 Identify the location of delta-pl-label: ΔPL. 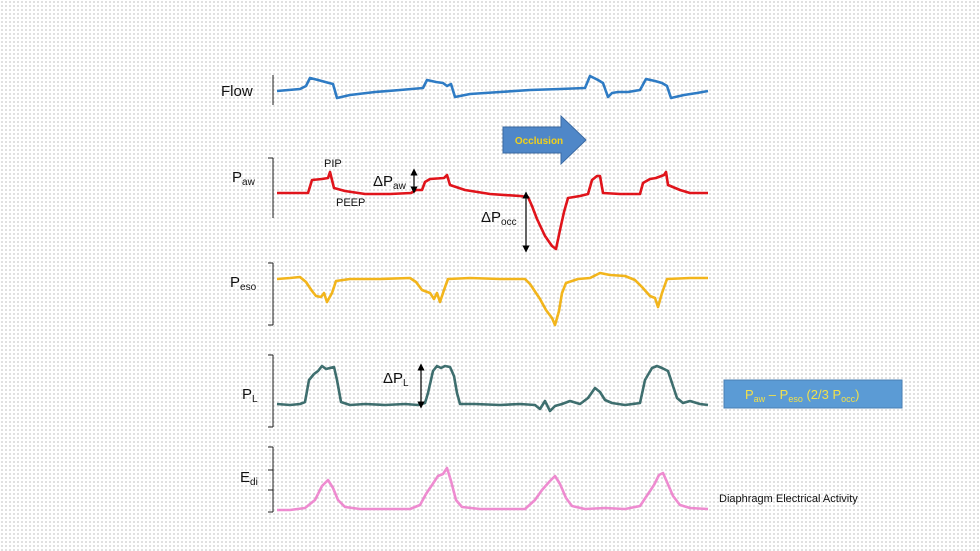
(396, 379).